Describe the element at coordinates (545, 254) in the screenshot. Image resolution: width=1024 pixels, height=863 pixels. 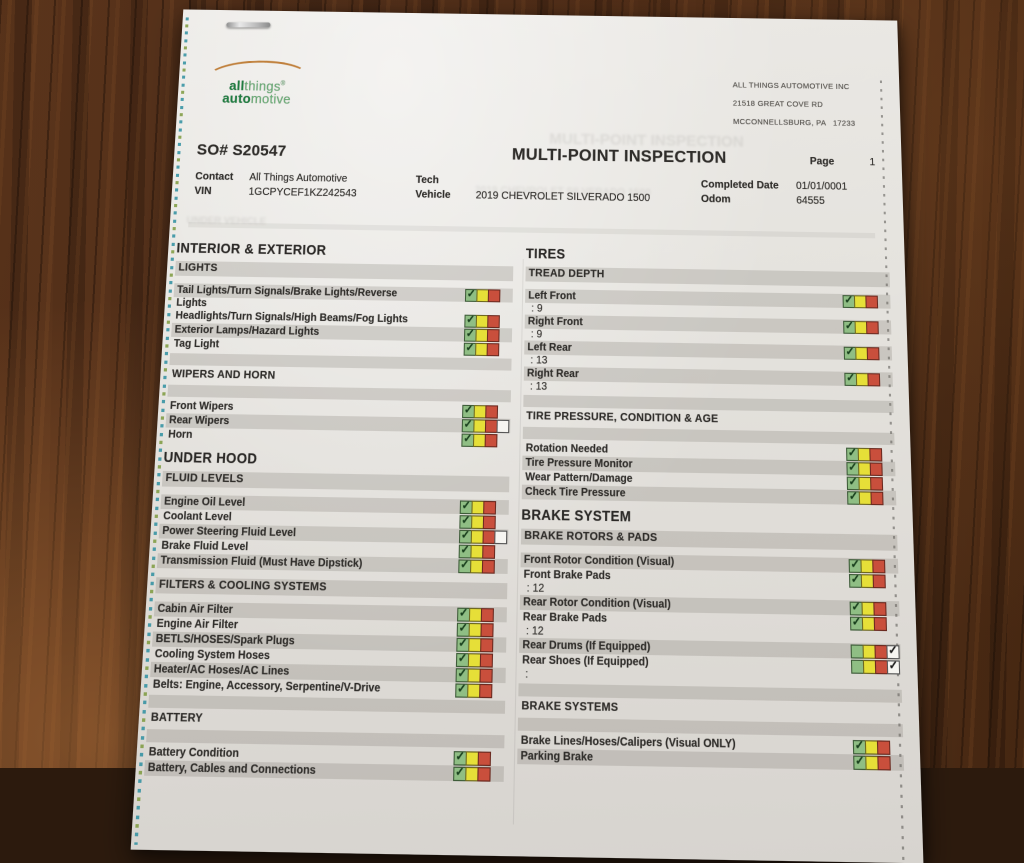
I see `section-heading: TIRES` at that location.